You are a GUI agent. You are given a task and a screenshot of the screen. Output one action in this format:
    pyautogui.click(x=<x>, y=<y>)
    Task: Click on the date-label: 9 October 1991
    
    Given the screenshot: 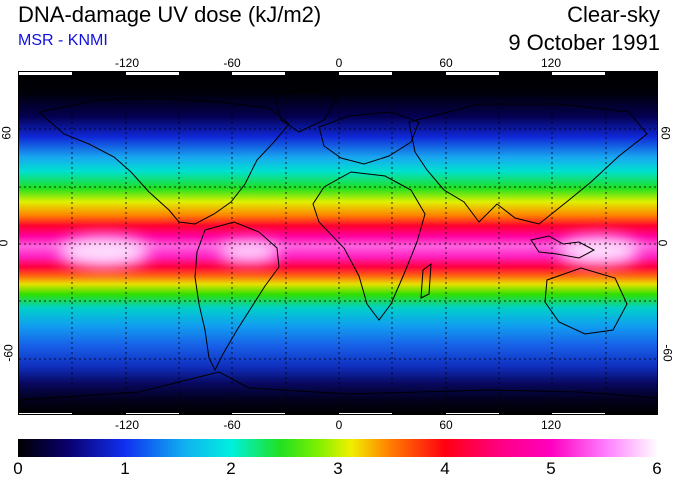 What is the action you would take?
    pyautogui.click(x=584, y=42)
    